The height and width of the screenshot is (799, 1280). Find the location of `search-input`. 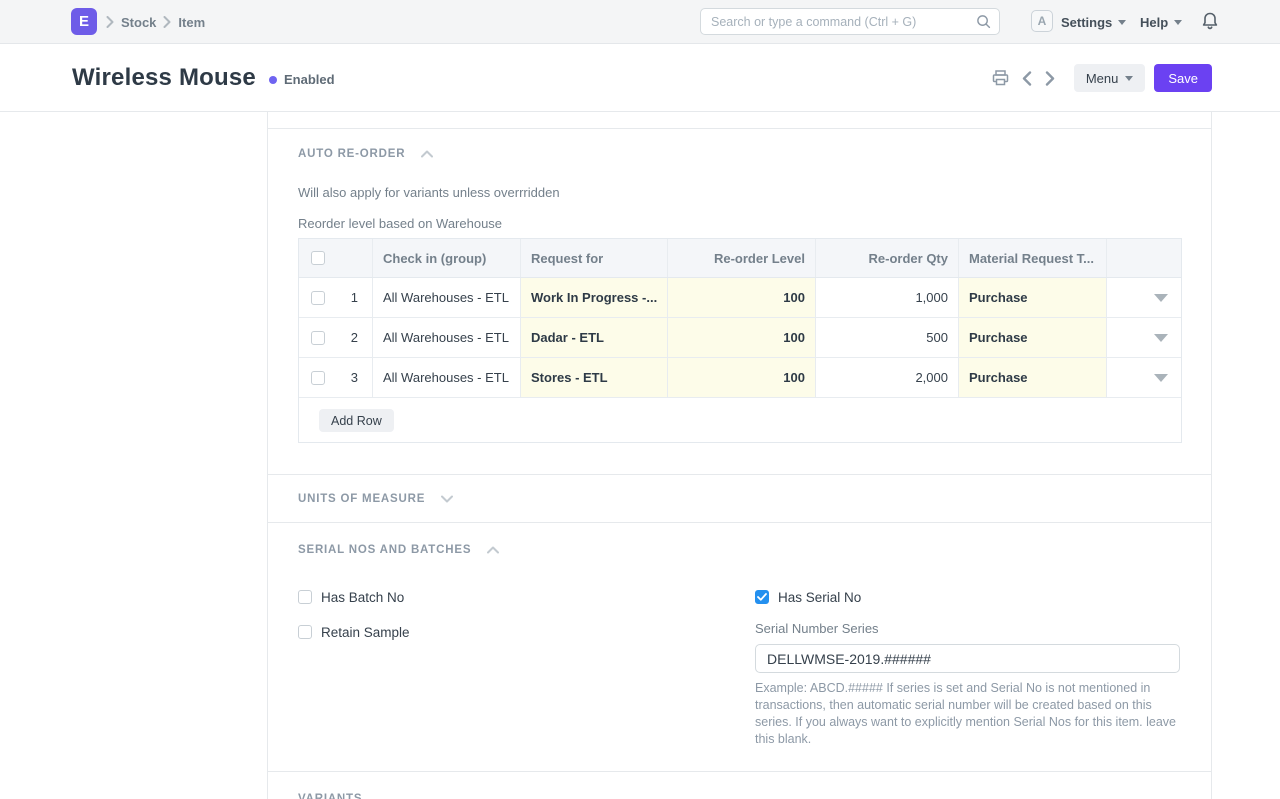

search-input is located at coordinates (838, 21).